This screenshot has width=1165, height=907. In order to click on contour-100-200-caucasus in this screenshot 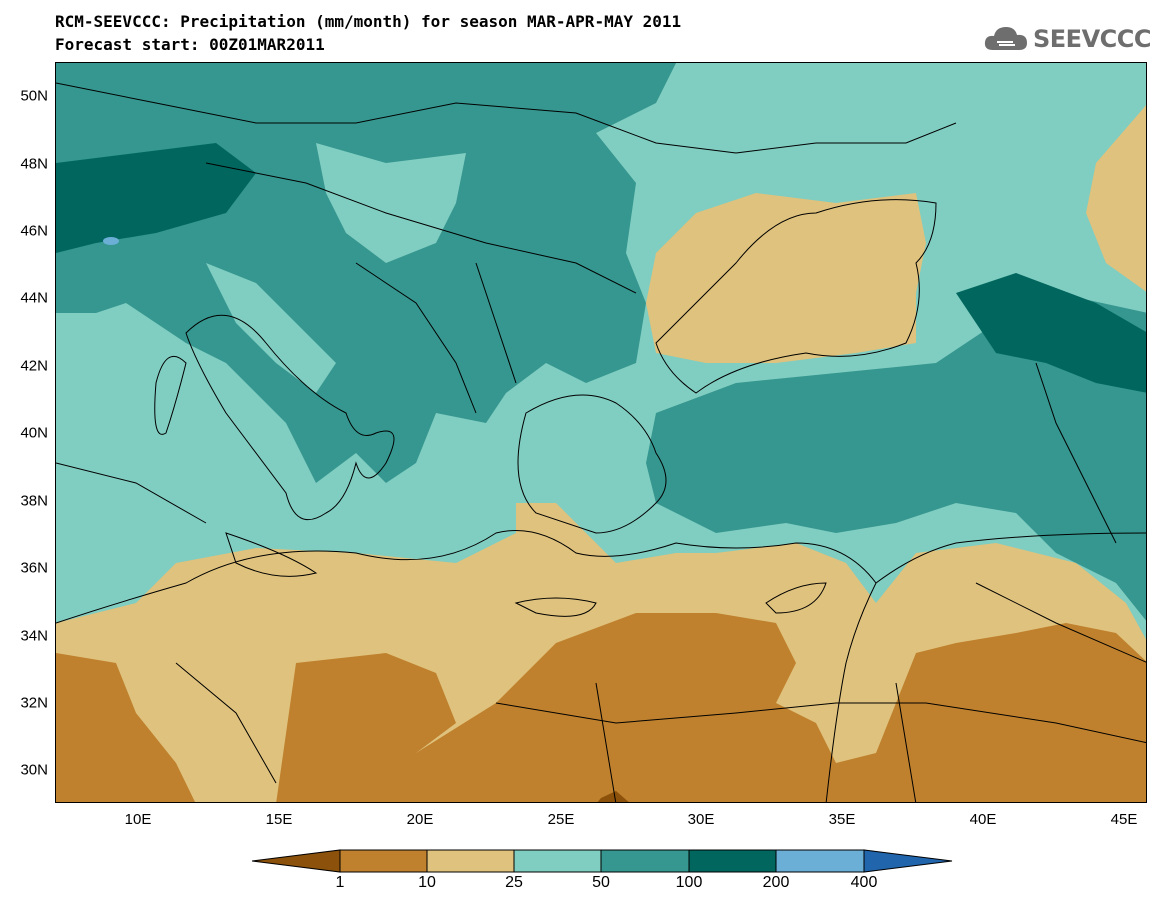, I will do `click(1051, 333)`.